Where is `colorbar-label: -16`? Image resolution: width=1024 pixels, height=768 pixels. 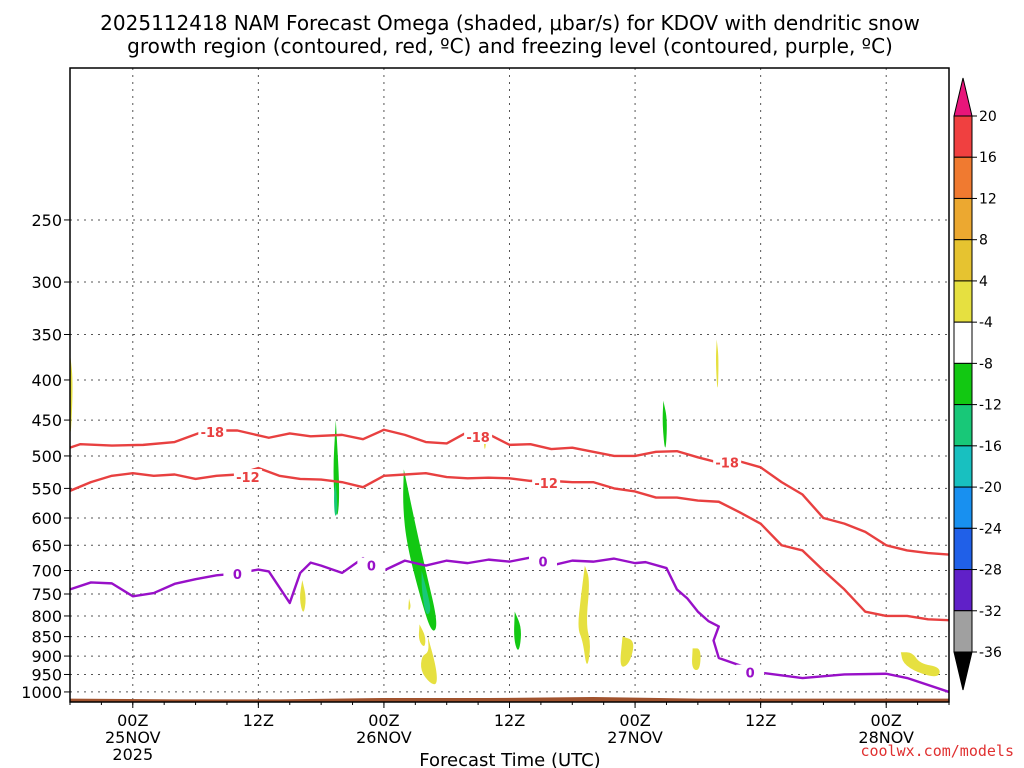
colorbar-label: -16 is located at coordinates (990, 447).